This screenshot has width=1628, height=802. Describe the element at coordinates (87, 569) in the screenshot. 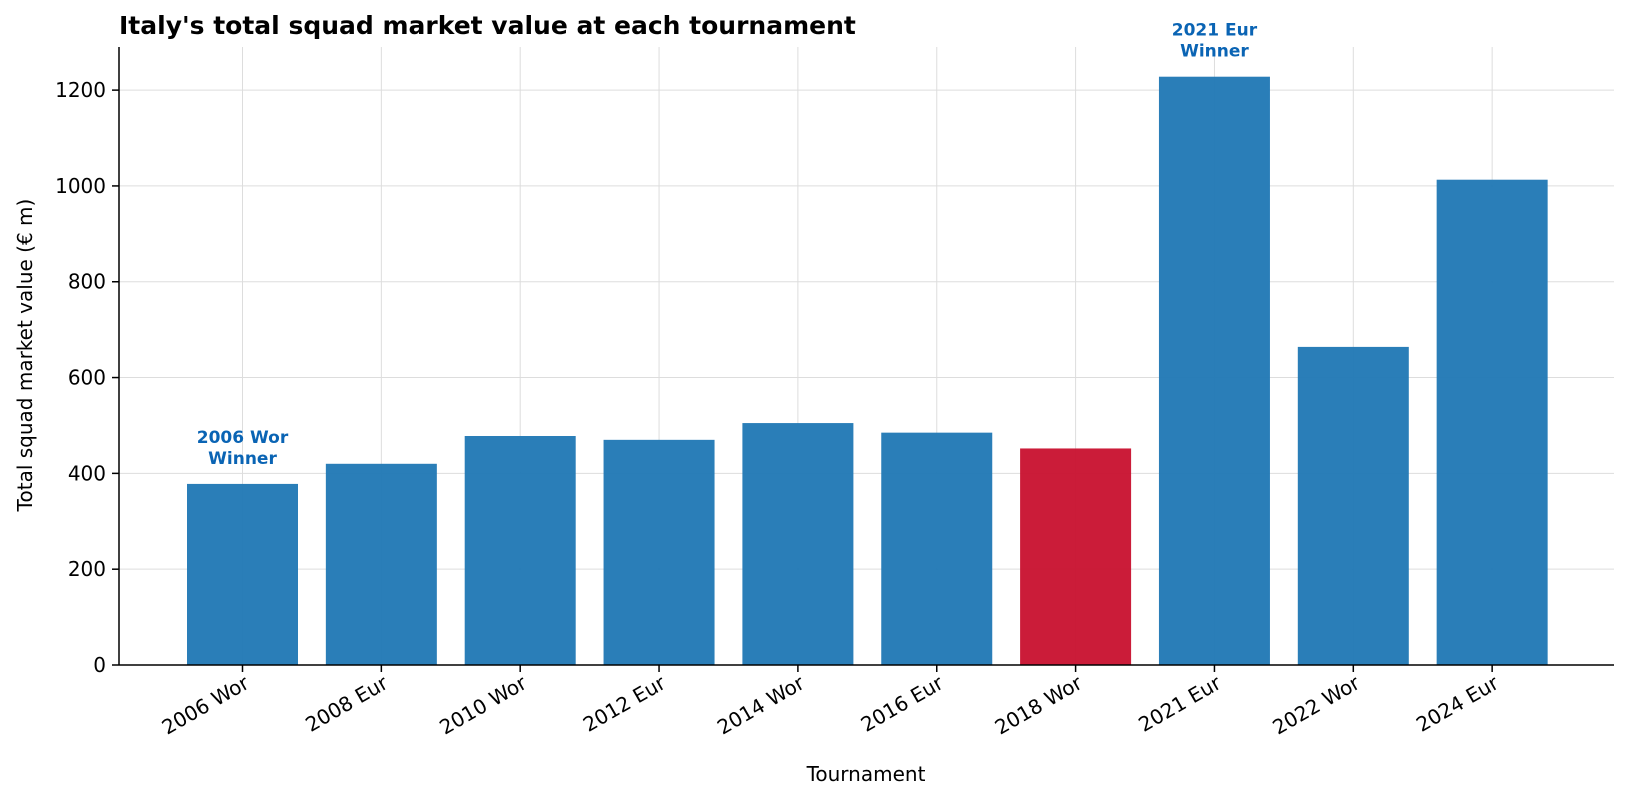

I see `y-tick-label: 200` at that location.